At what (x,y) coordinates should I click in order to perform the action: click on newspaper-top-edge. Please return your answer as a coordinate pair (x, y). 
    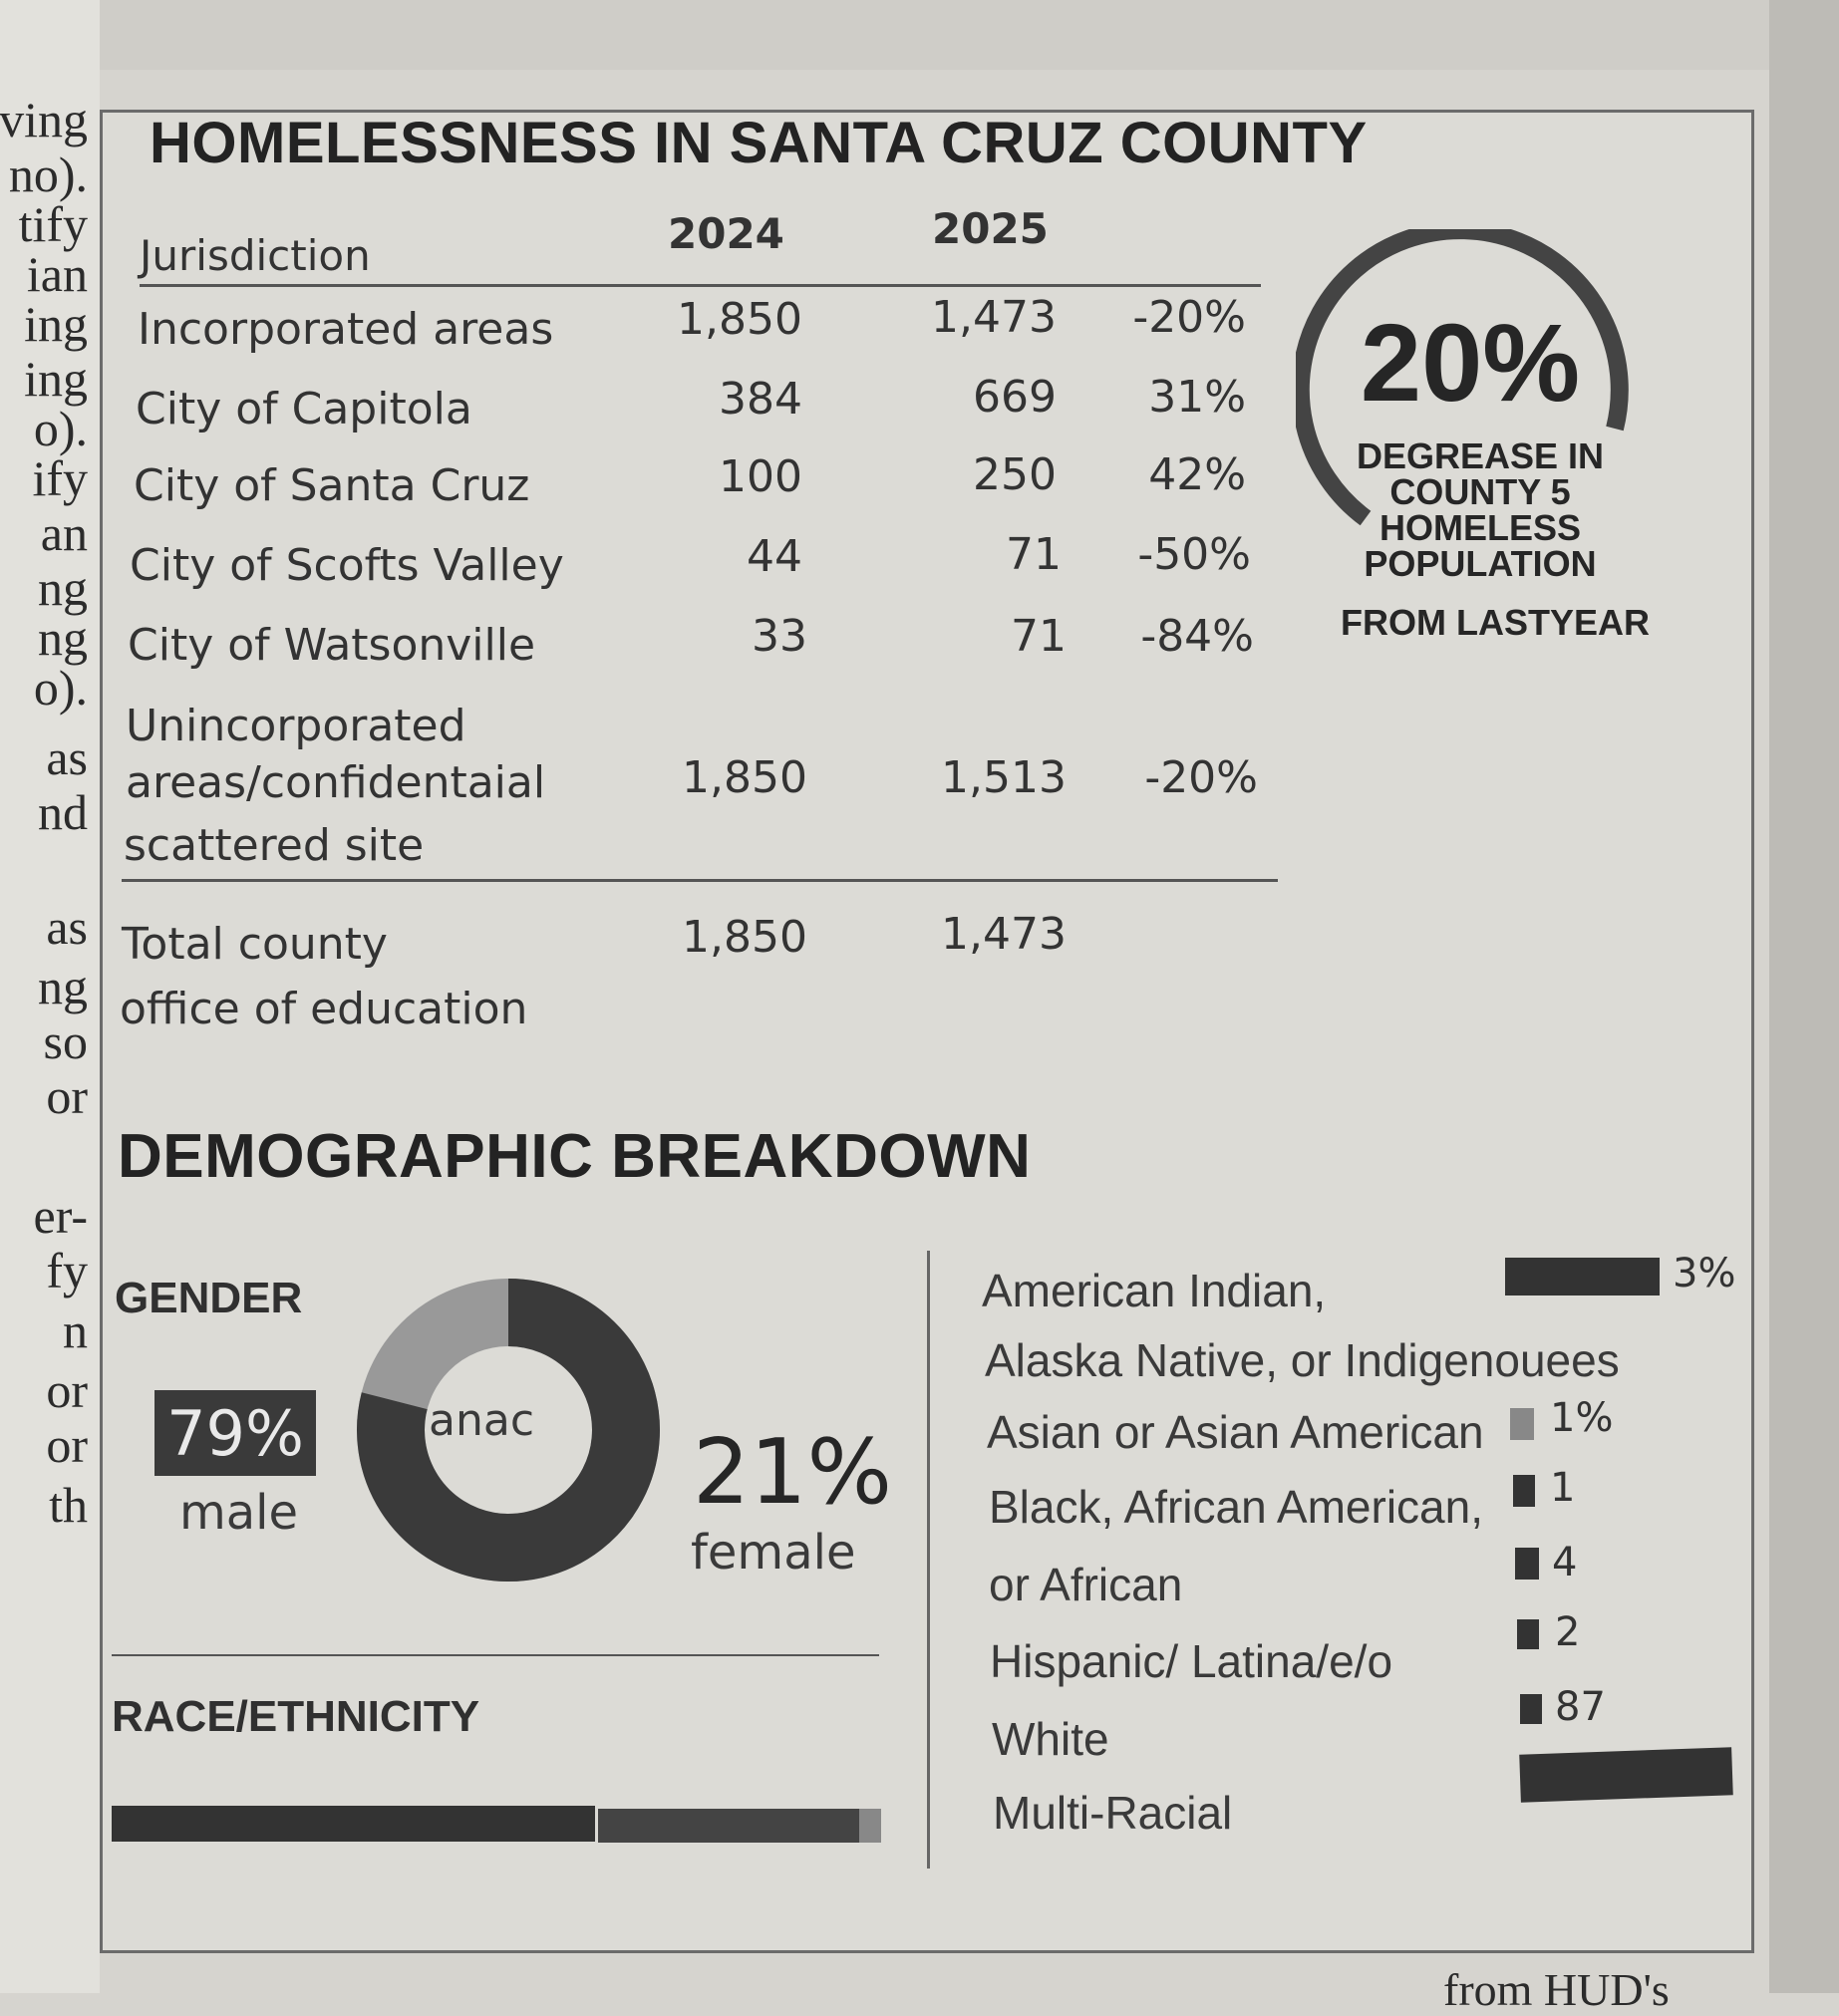
    Looking at the image, I should click on (919, 35).